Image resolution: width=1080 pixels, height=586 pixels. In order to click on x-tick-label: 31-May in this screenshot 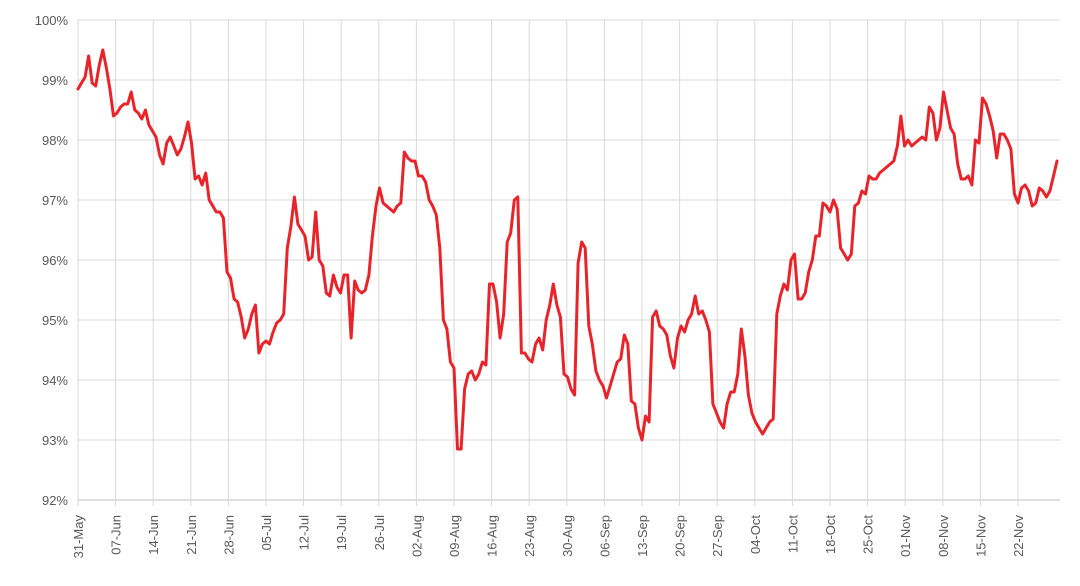, I will do `click(78, 537)`.